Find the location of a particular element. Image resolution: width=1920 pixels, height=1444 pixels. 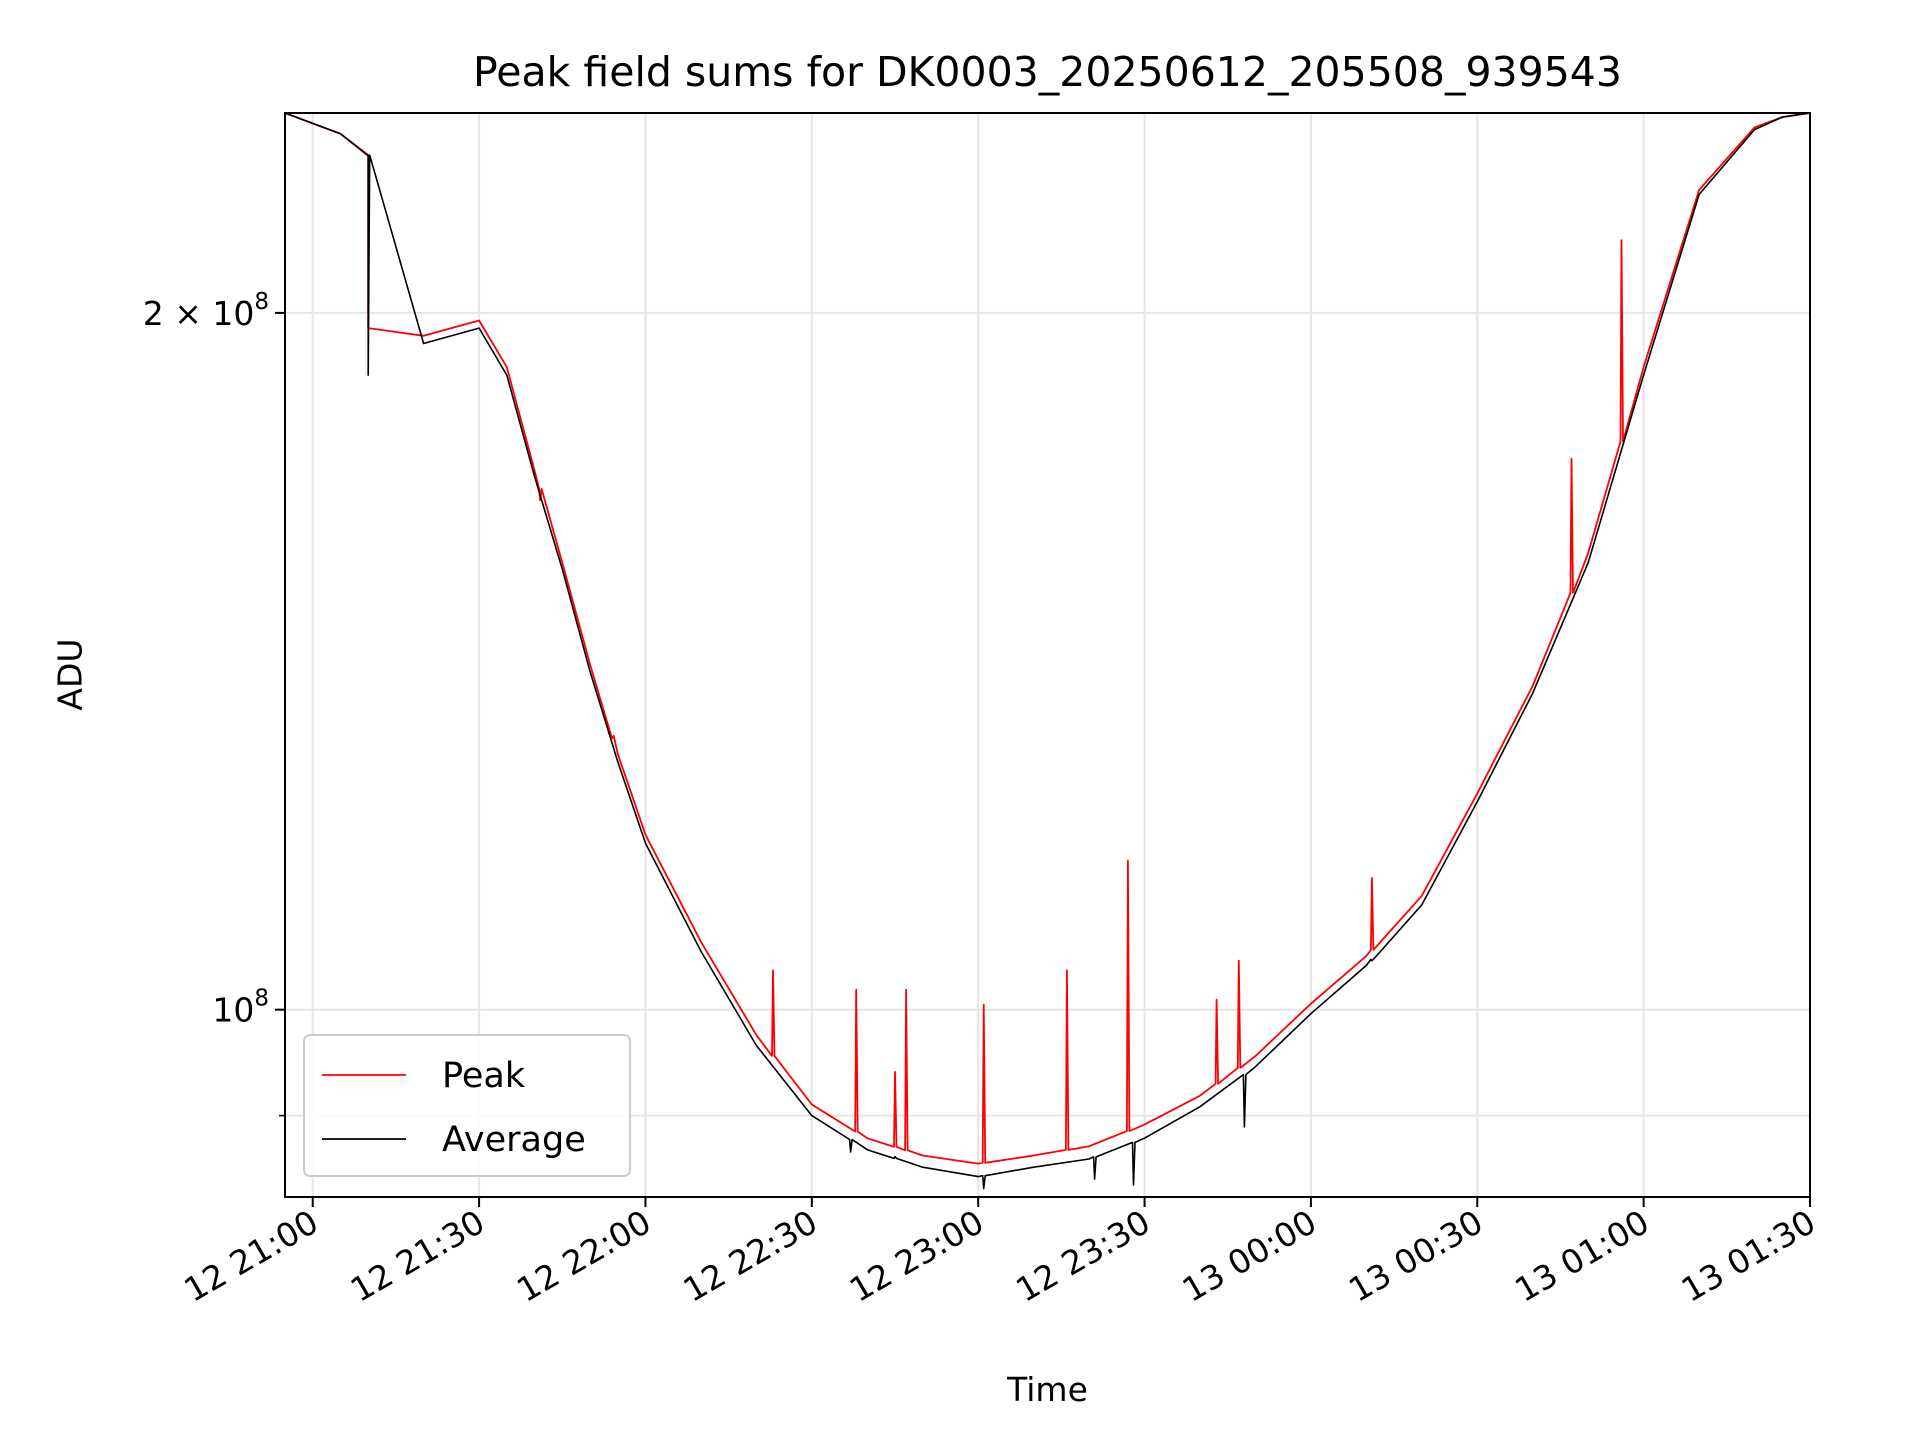

x-tick-label: 12 22:30 is located at coordinates (749, 1256).